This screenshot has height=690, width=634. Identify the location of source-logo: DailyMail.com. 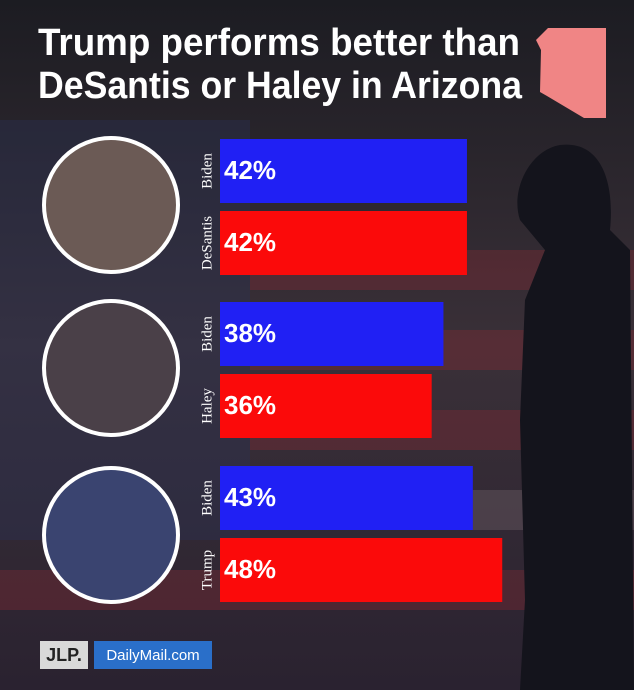
(152, 655).